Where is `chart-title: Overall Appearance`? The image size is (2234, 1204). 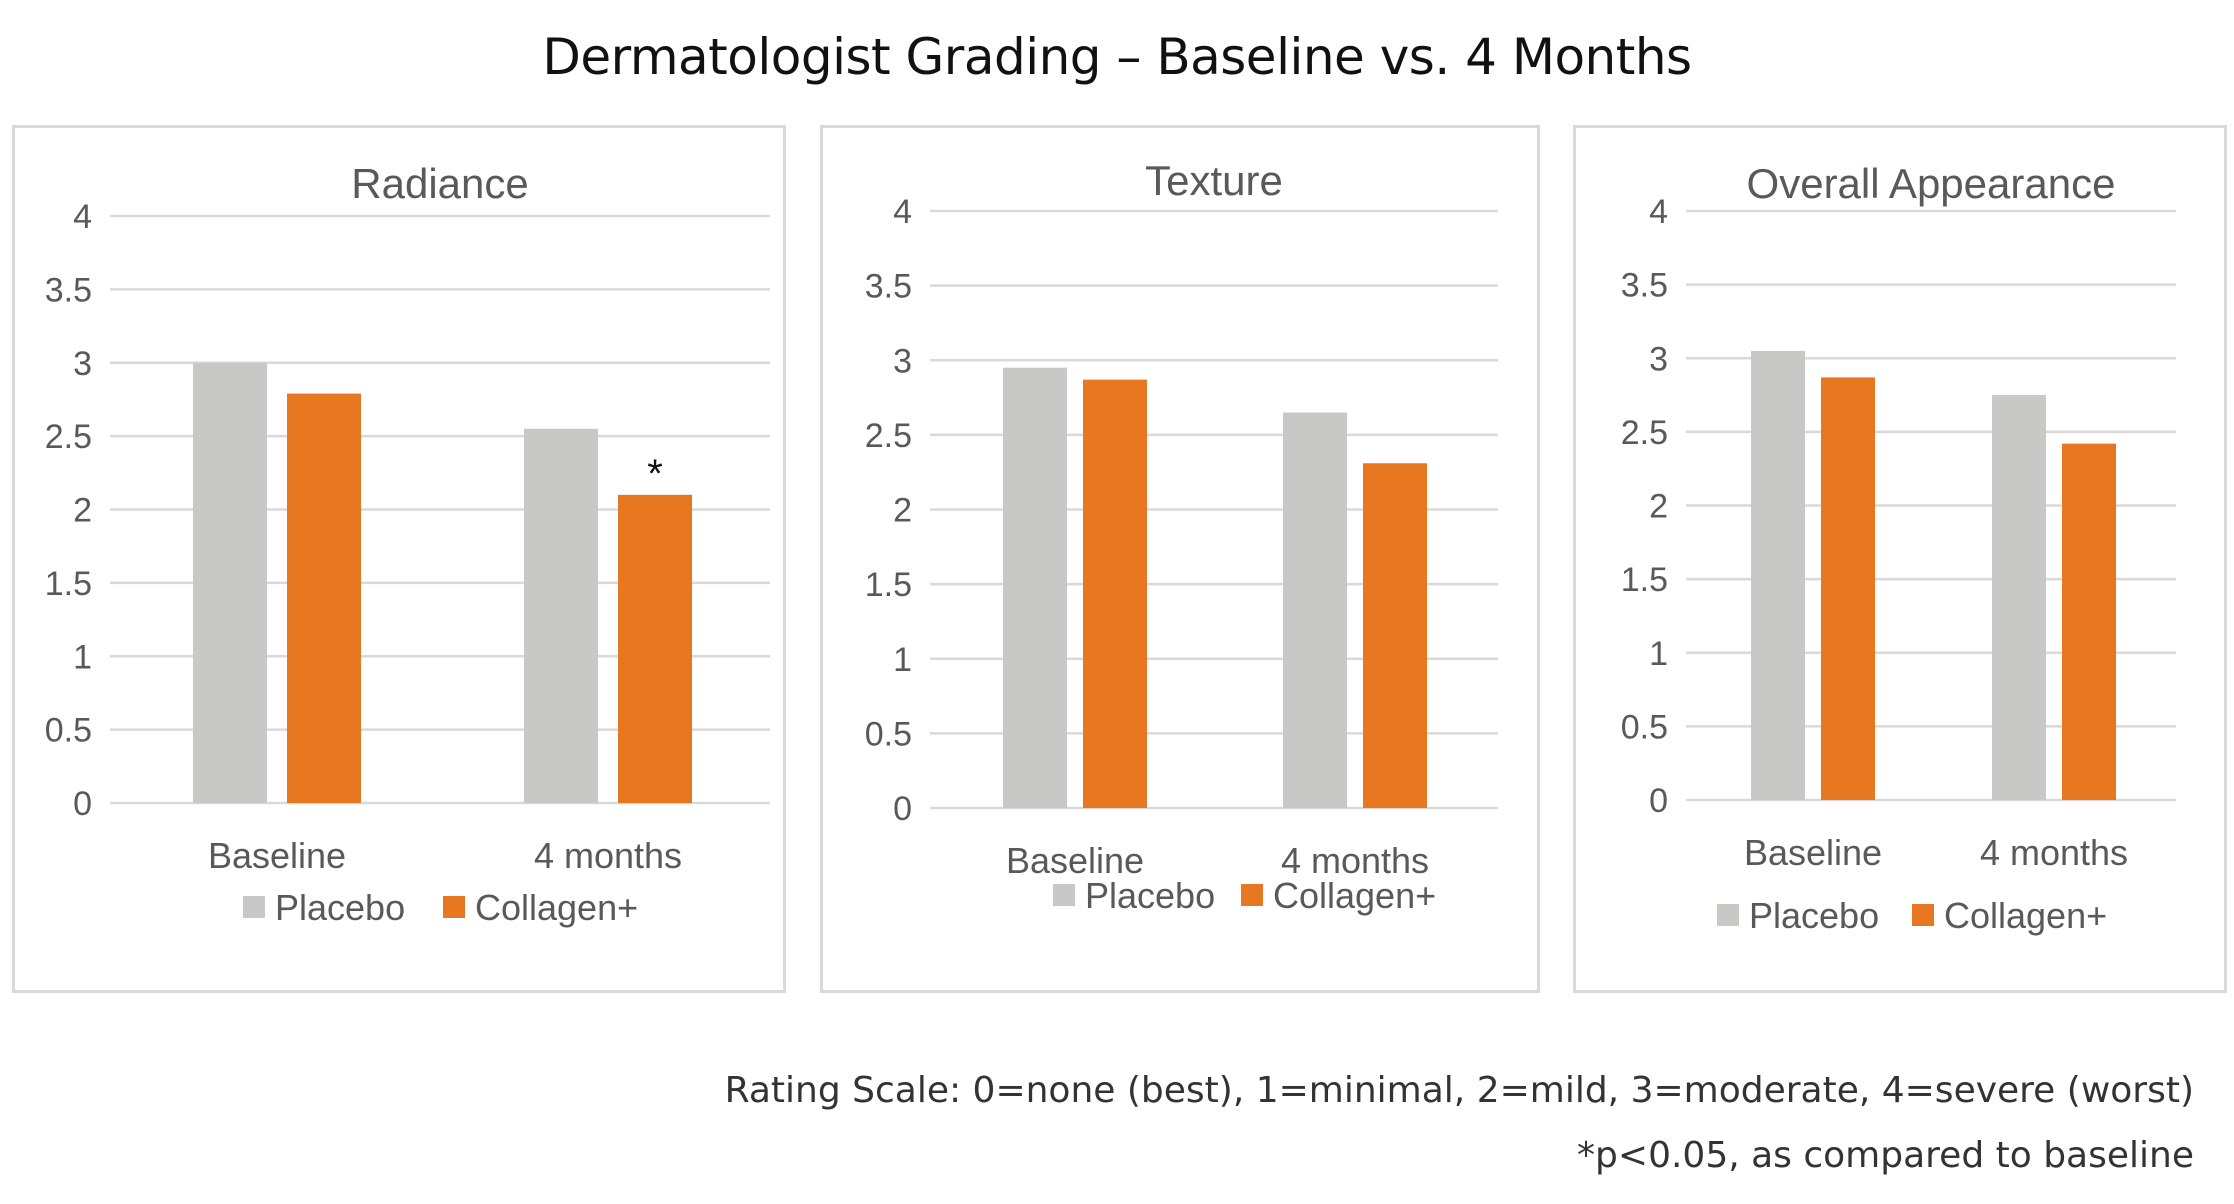
chart-title: Overall Appearance is located at coordinates (1931, 183).